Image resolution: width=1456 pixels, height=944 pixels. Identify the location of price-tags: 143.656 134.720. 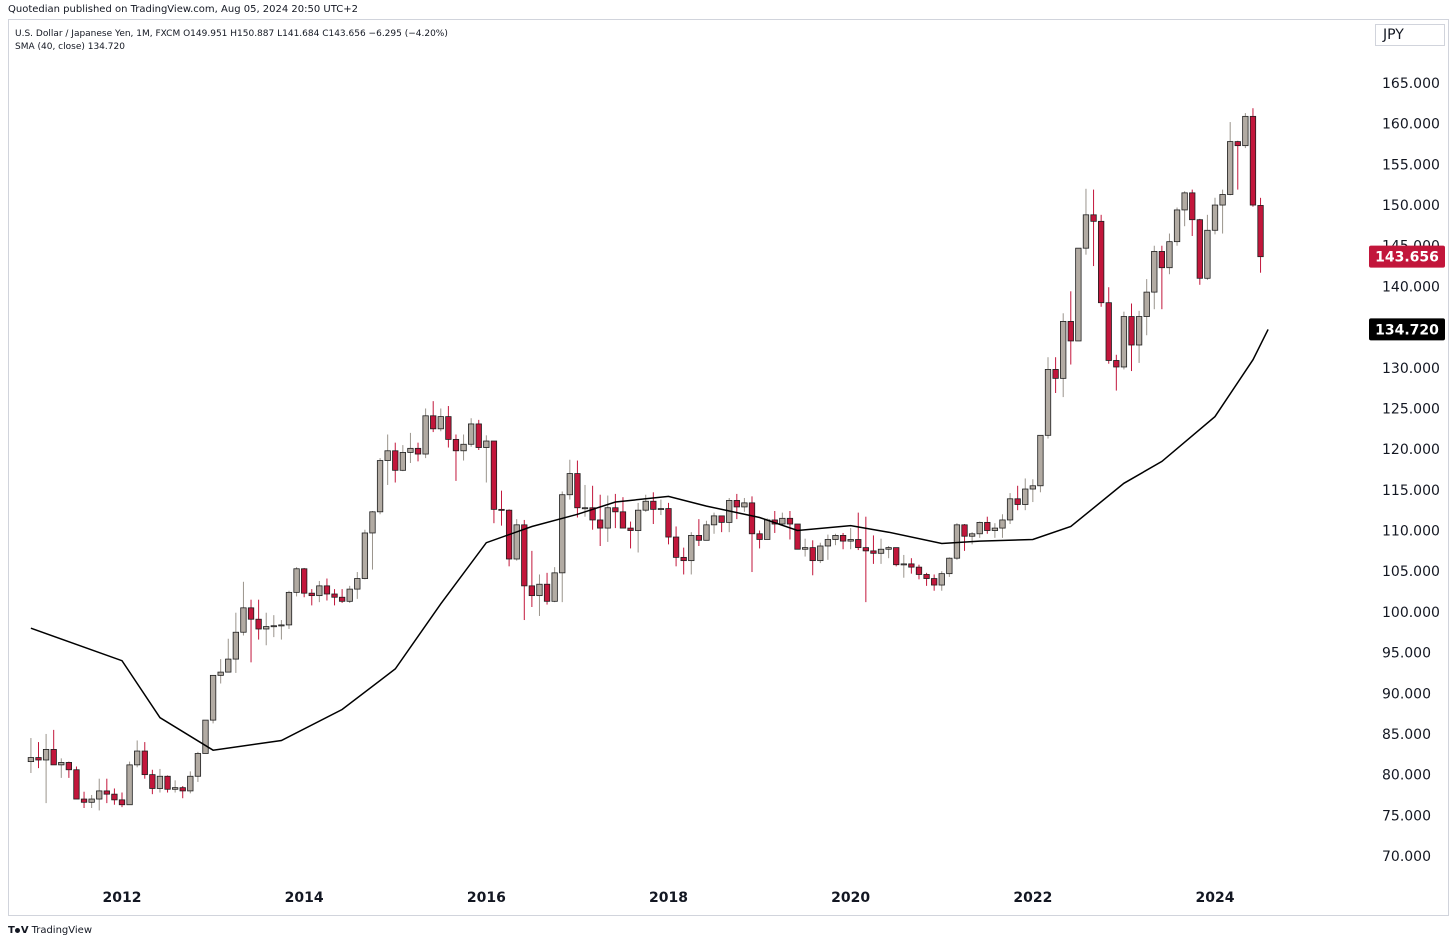
(1407, 293).